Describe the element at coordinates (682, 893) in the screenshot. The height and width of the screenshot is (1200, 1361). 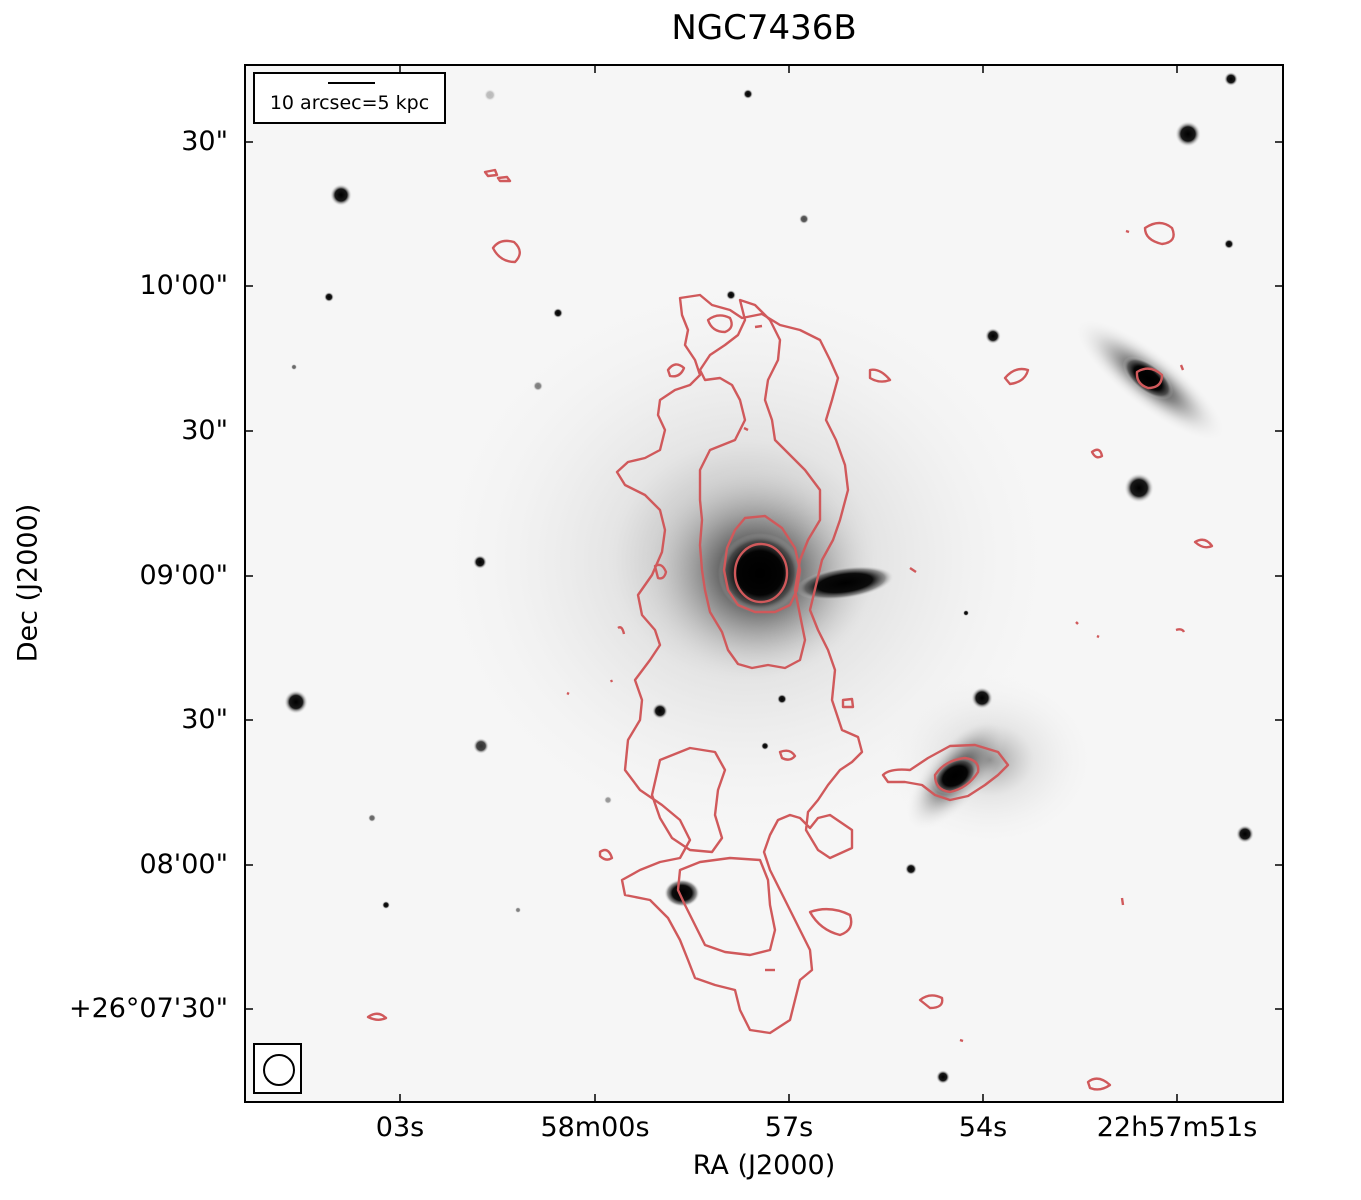
I see `small-galaxy` at that location.